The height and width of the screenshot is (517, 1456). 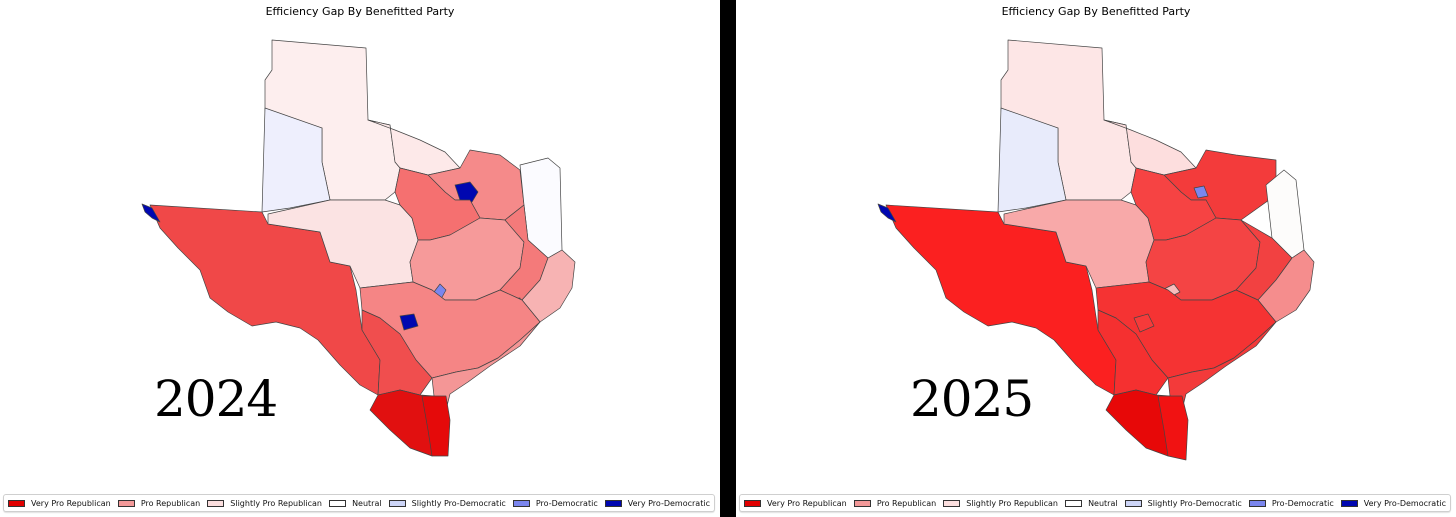 What do you see at coordinates (1201, 192) in the screenshot?
I see `region-dfw-core: Pro-Democratic` at bounding box center [1201, 192].